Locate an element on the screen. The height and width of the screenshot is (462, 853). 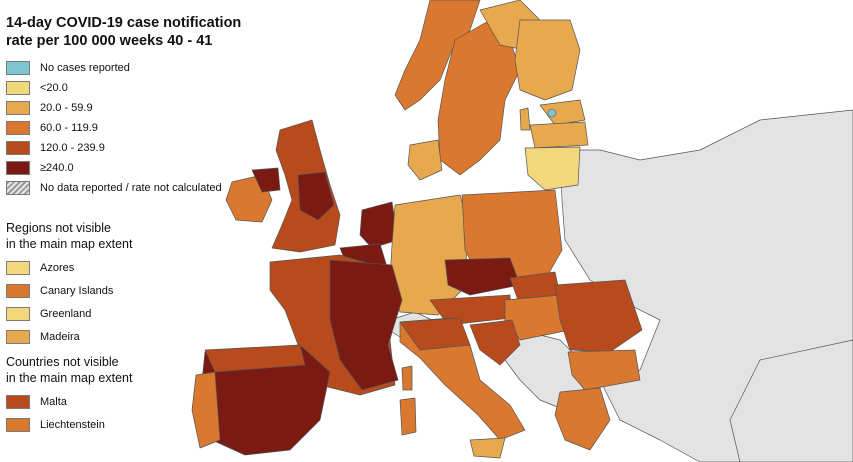
spain-north is located at coordinates (255, 358).